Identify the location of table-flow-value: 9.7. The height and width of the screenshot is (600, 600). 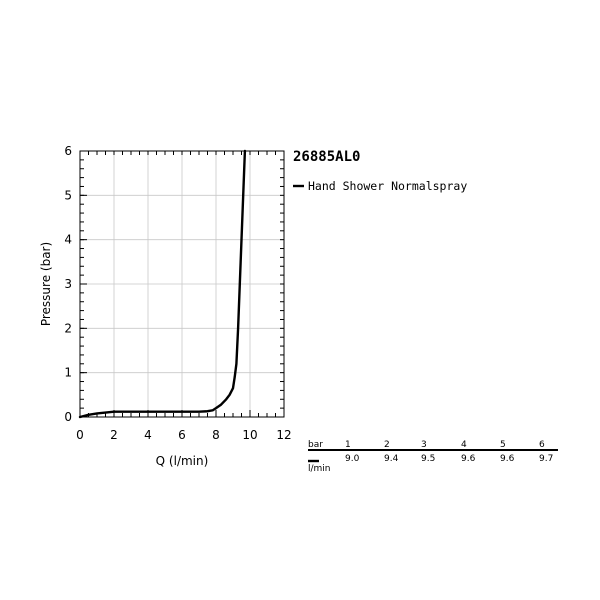
(546, 459).